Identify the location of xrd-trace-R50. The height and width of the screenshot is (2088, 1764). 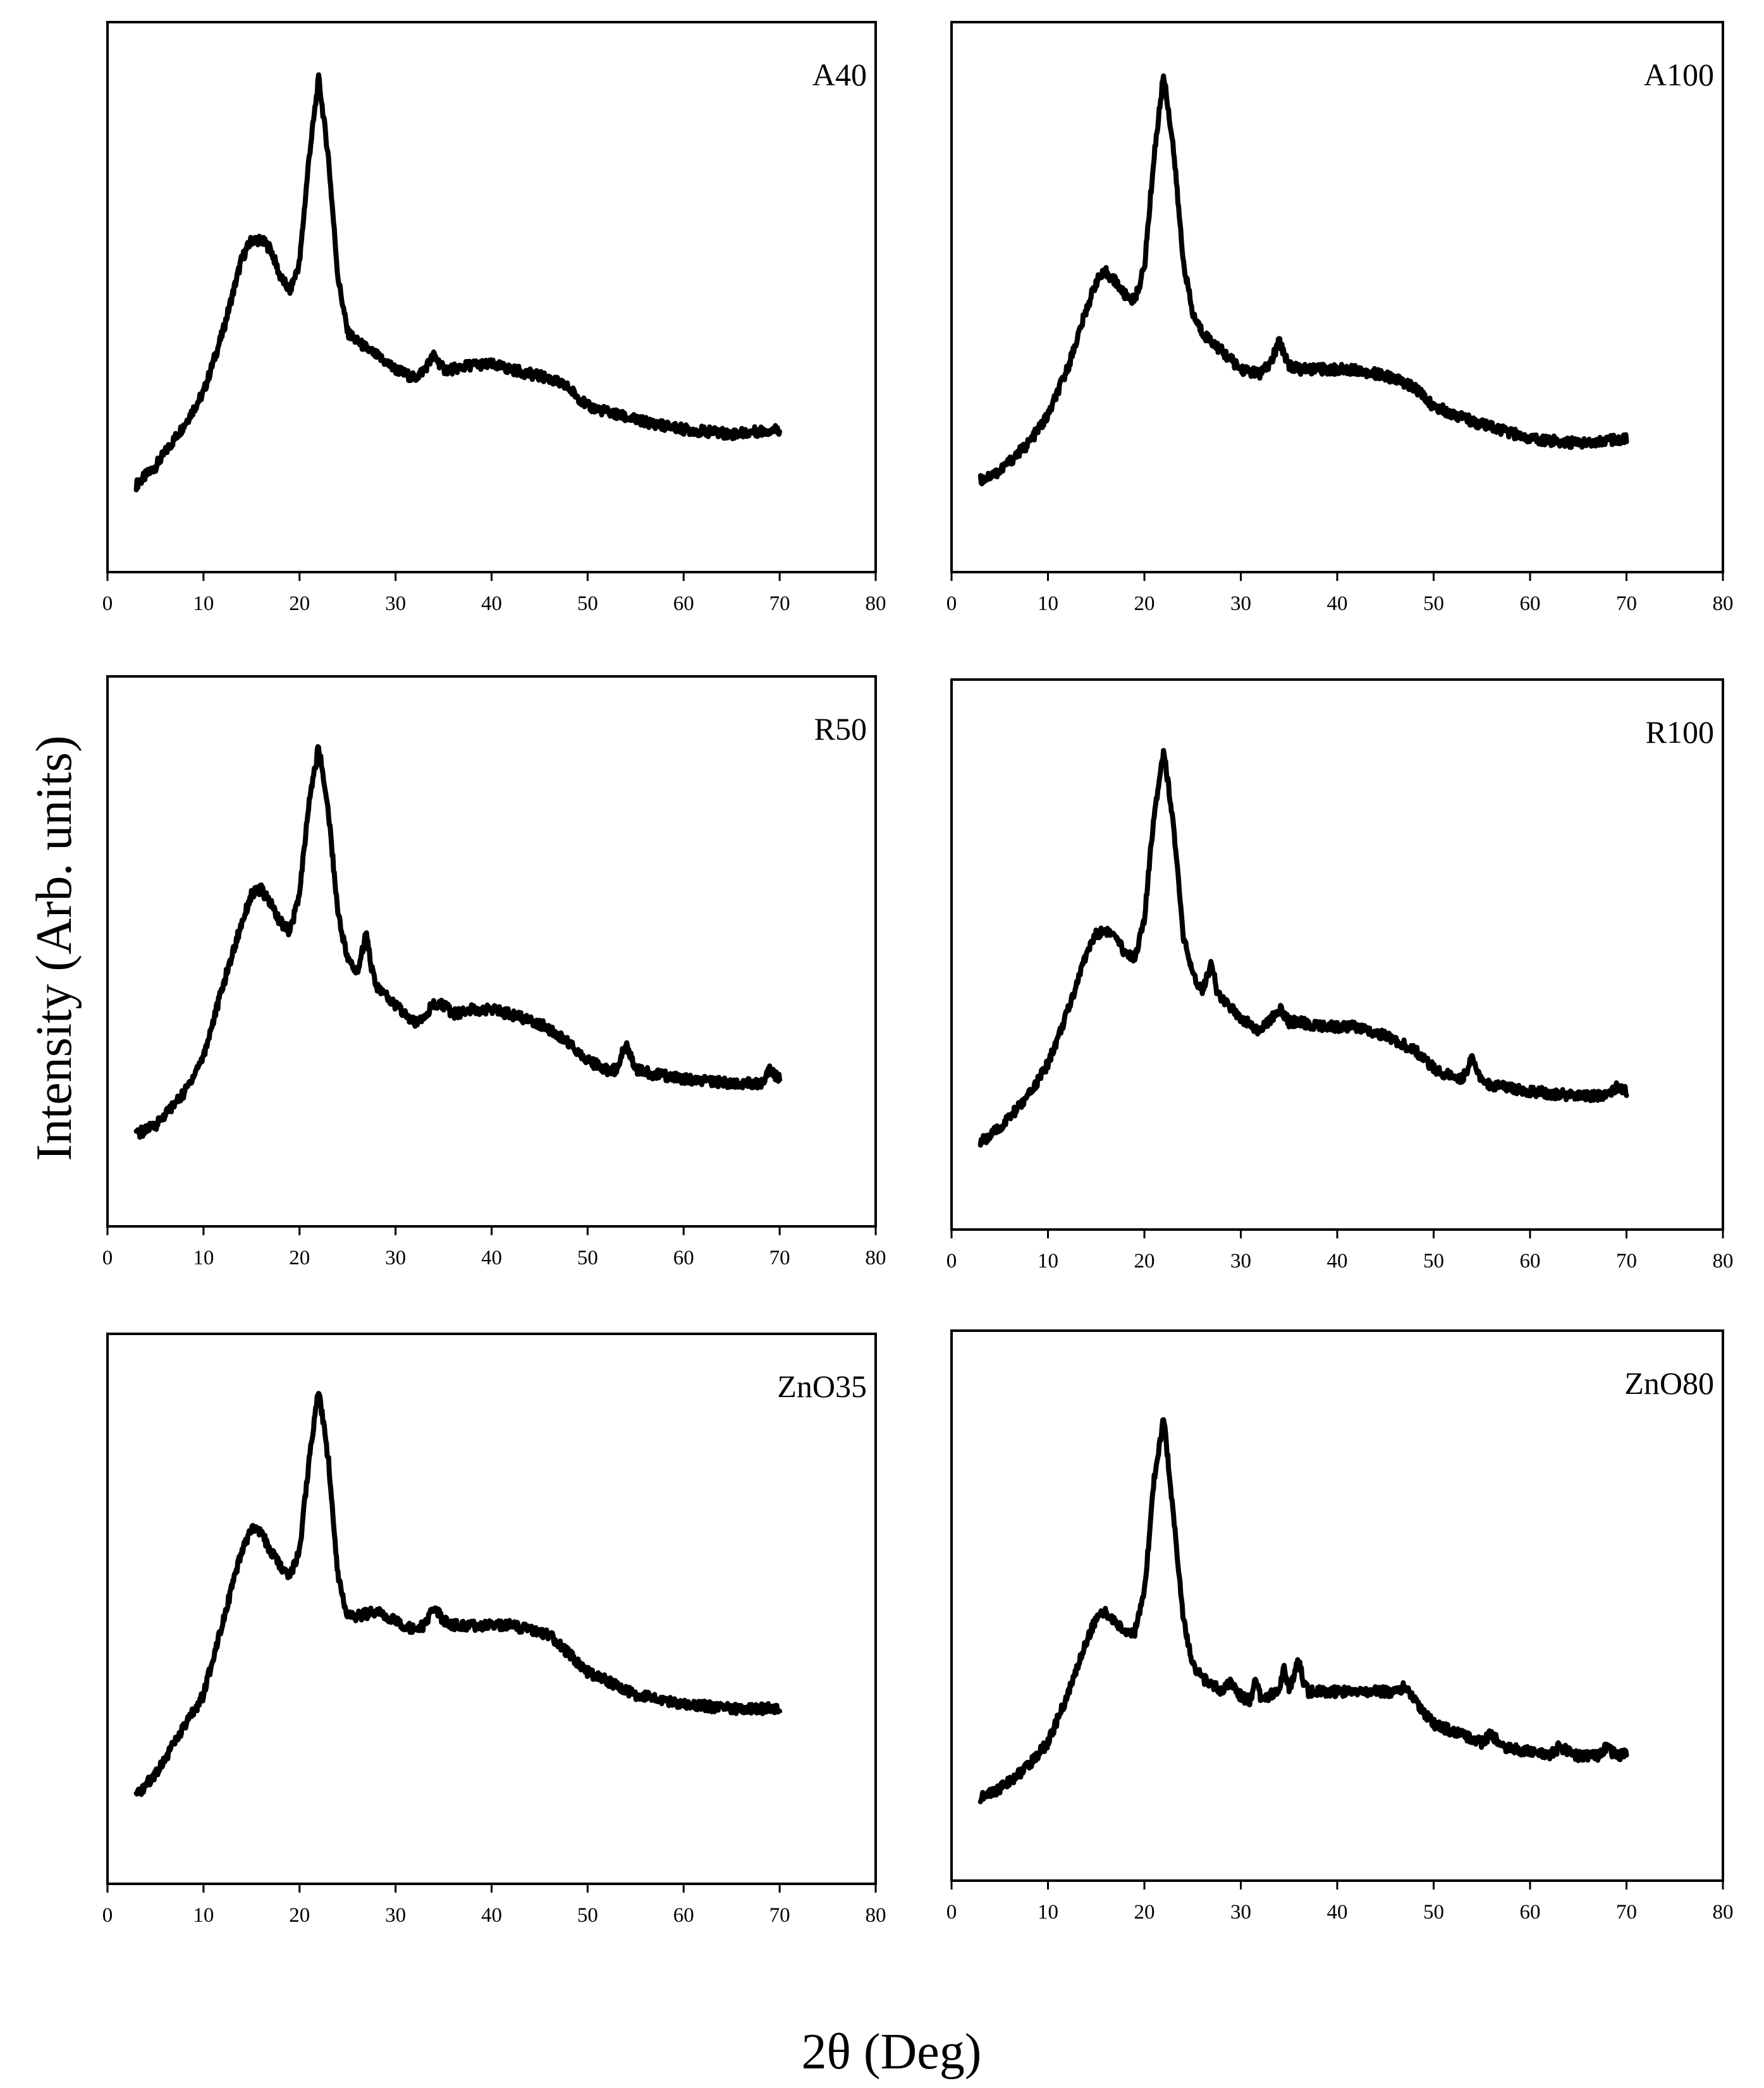
(458, 942).